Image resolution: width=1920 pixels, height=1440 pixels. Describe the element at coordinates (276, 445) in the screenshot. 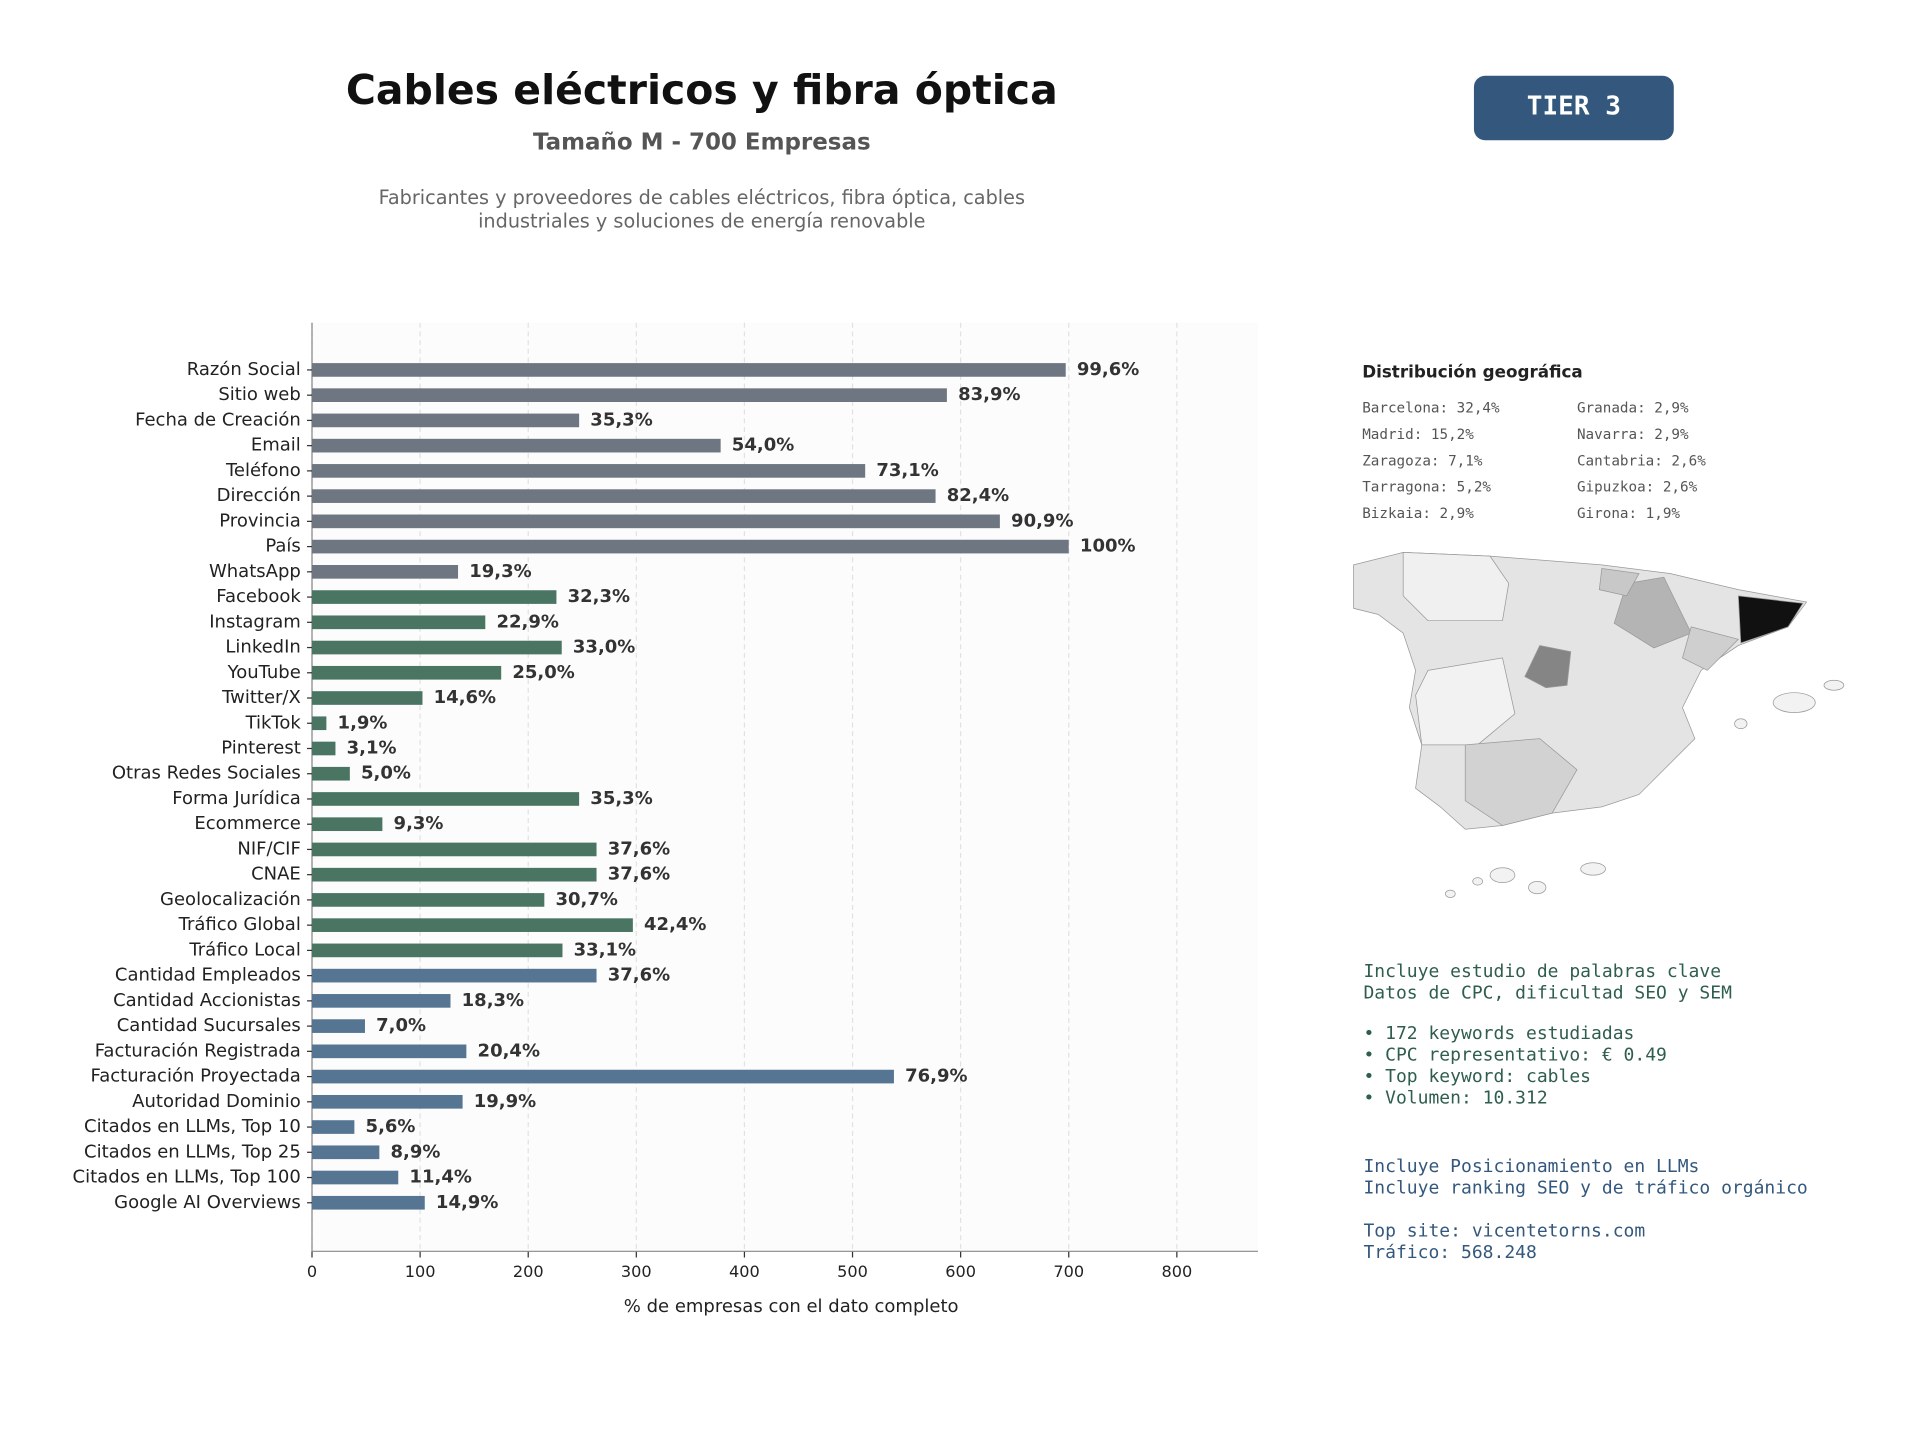

I see `y-tick-label: Email` at that location.